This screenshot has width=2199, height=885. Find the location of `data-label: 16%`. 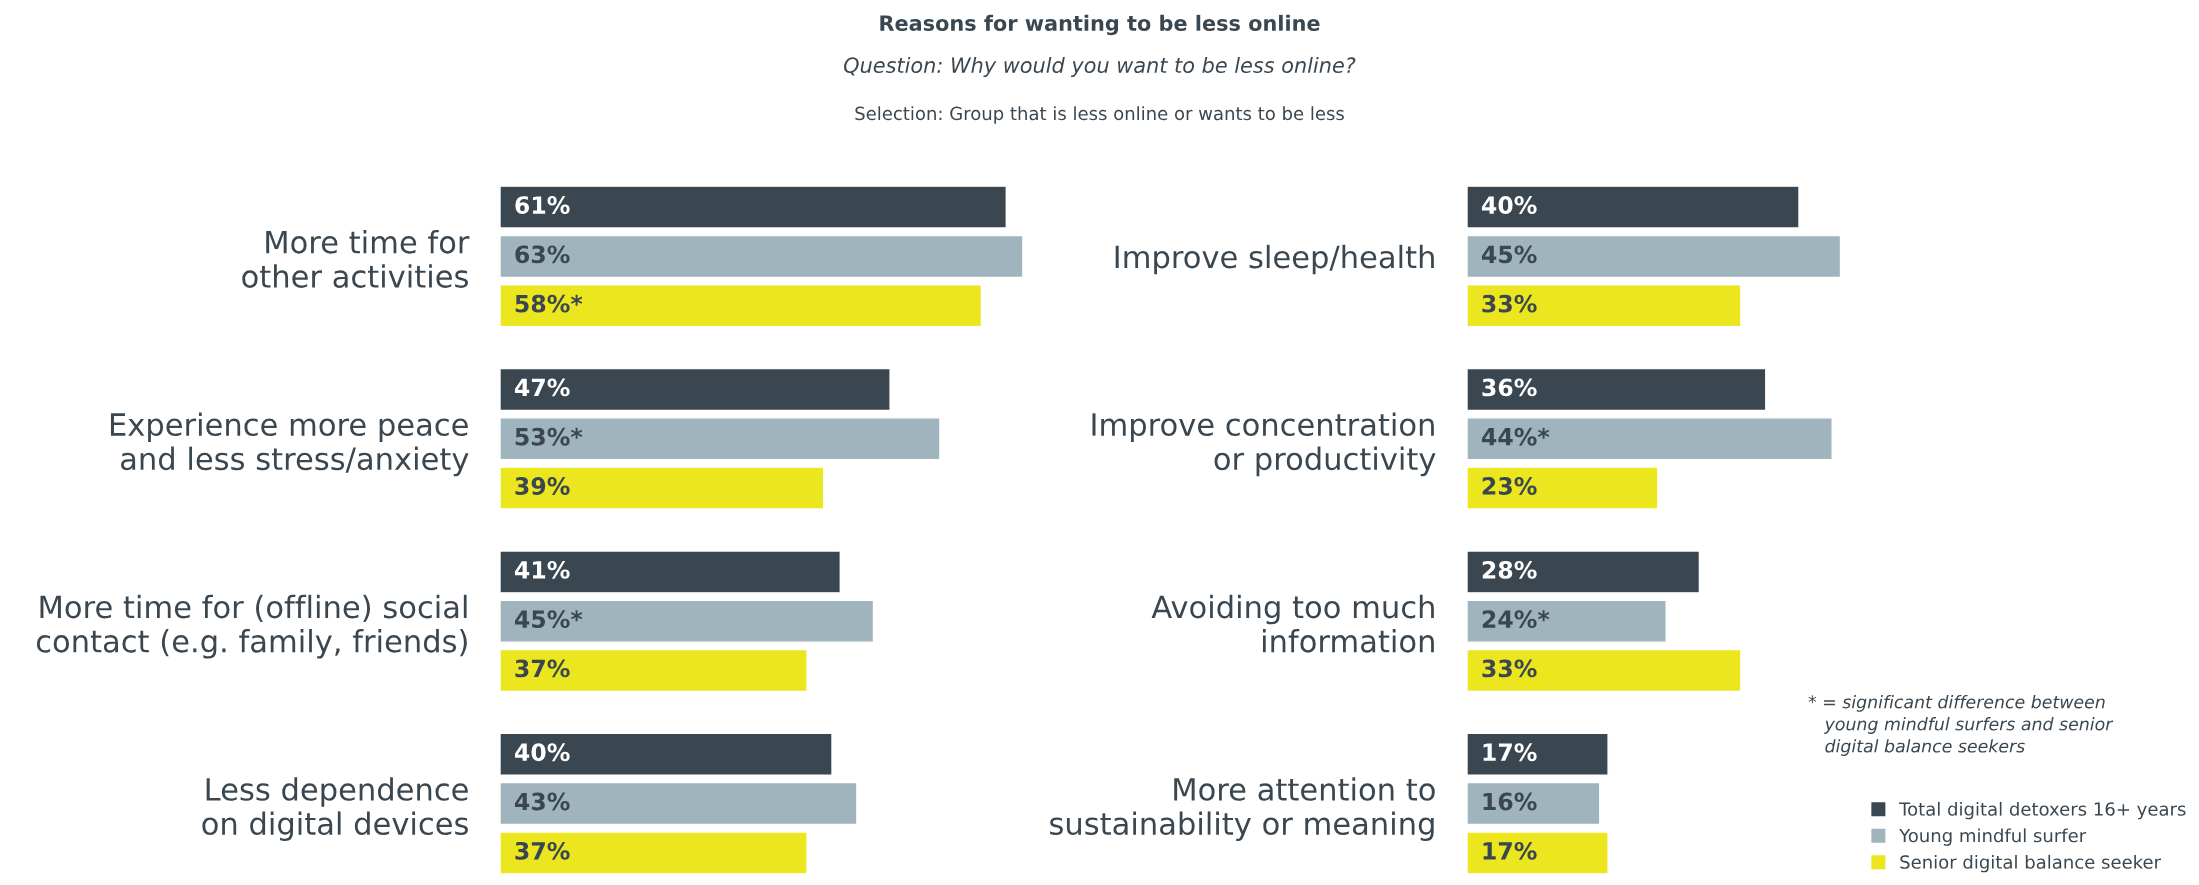

data-label: 16% is located at coordinates (1510, 801).